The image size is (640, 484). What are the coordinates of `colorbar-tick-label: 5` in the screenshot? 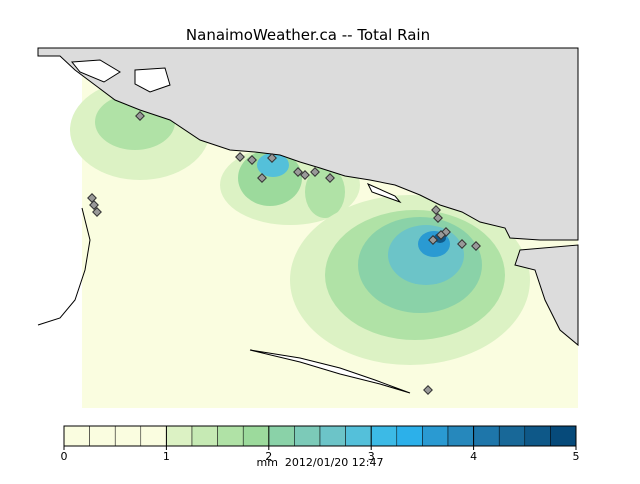 It's located at (576, 456).